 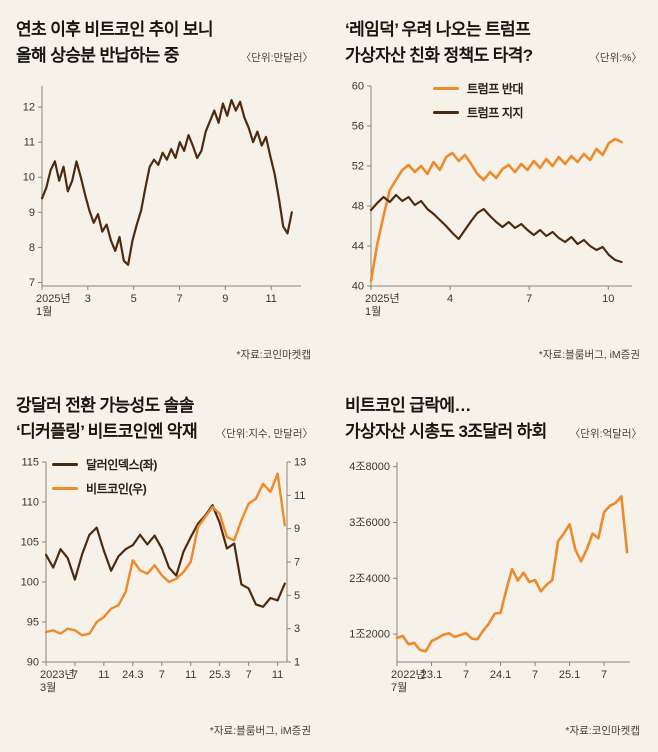 I want to click on title-line-1: ‘레임덕’ 우려 나오는 트럼프, so click(x=438, y=29).